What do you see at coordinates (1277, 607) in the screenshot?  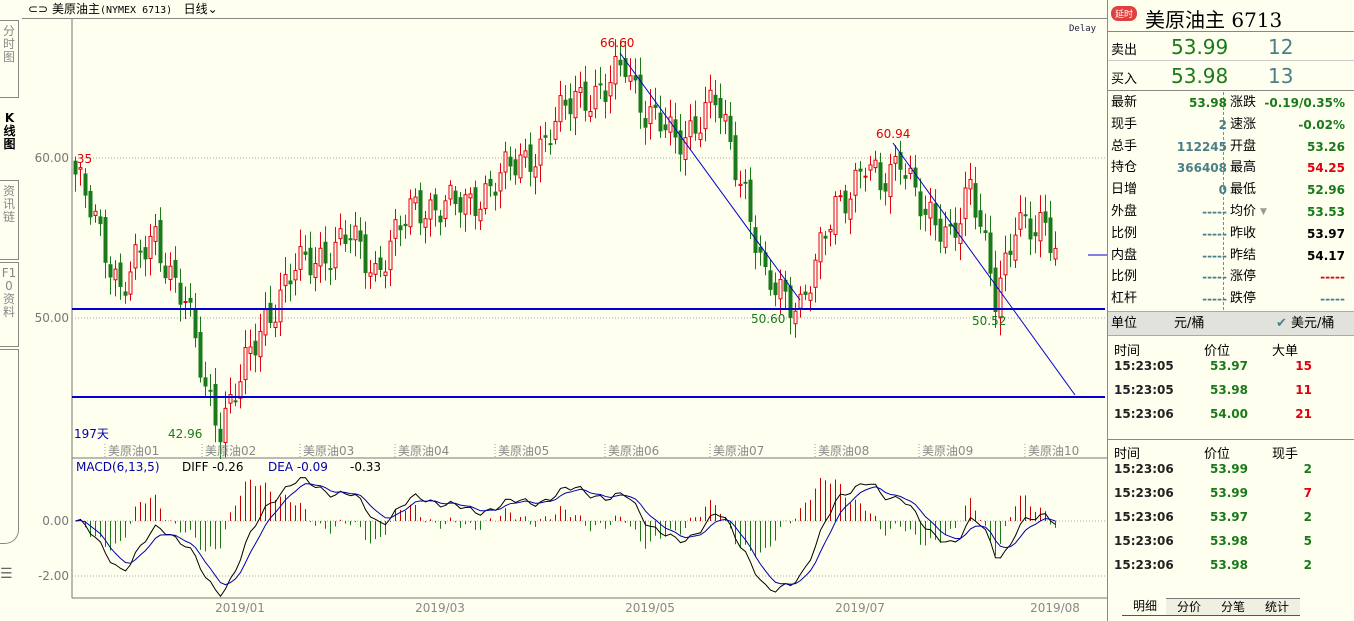 I see `bottom-tab: 统计` at bounding box center [1277, 607].